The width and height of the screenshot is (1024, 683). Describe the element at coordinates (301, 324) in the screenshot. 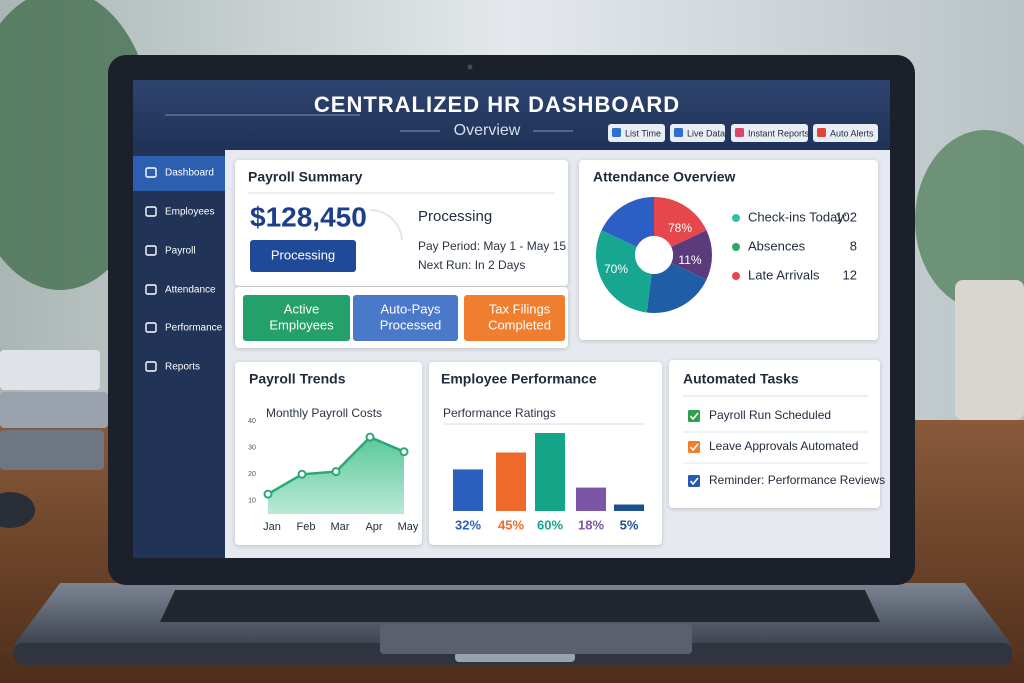

I see `tile-label: Employees` at that location.